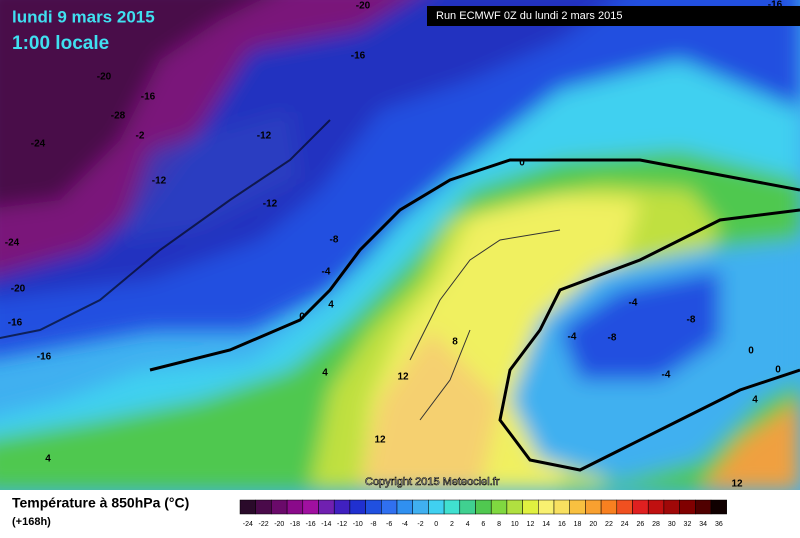 Image resolution: width=800 pixels, height=538 pixels. I want to click on contour-label: 8, so click(455, 342).